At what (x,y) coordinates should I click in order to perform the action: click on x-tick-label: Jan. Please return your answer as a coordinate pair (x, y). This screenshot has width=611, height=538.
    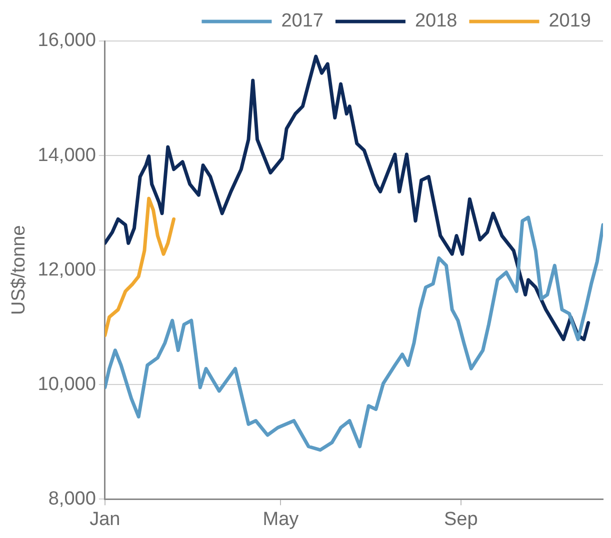
    Looking at the image, I should click on (105, 519).